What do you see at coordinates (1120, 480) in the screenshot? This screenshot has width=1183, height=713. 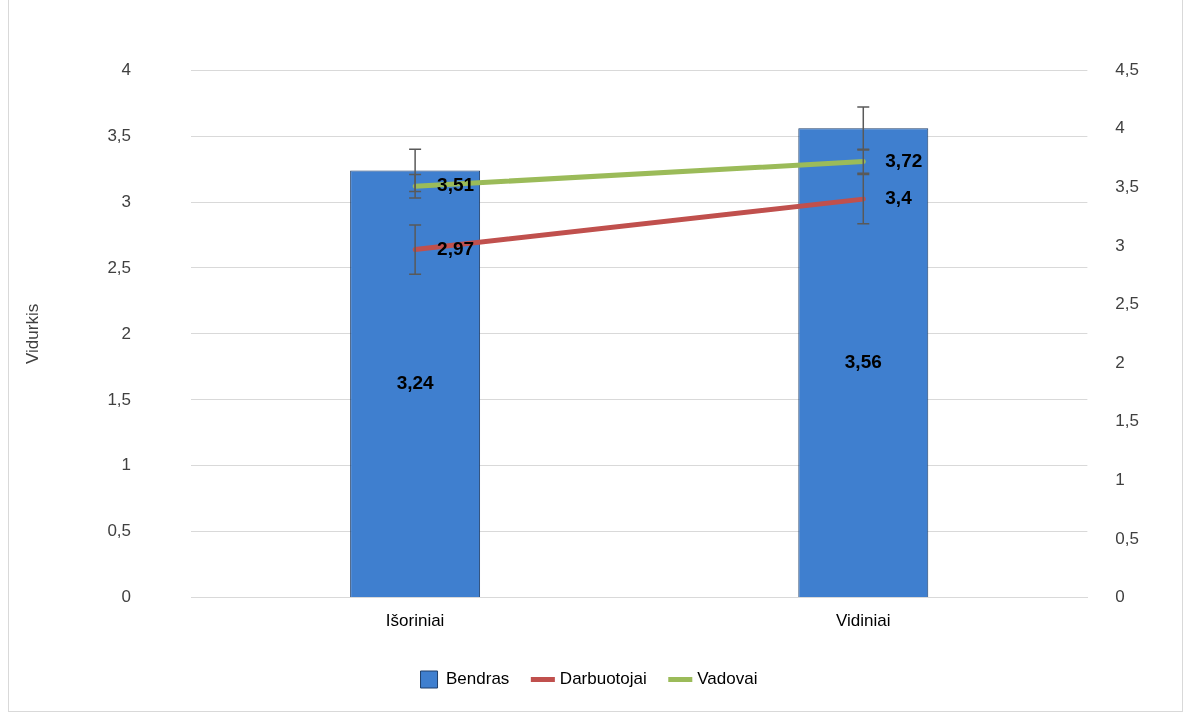 I see `y2-tick-label: 1` at bounding box center [1120, 480].